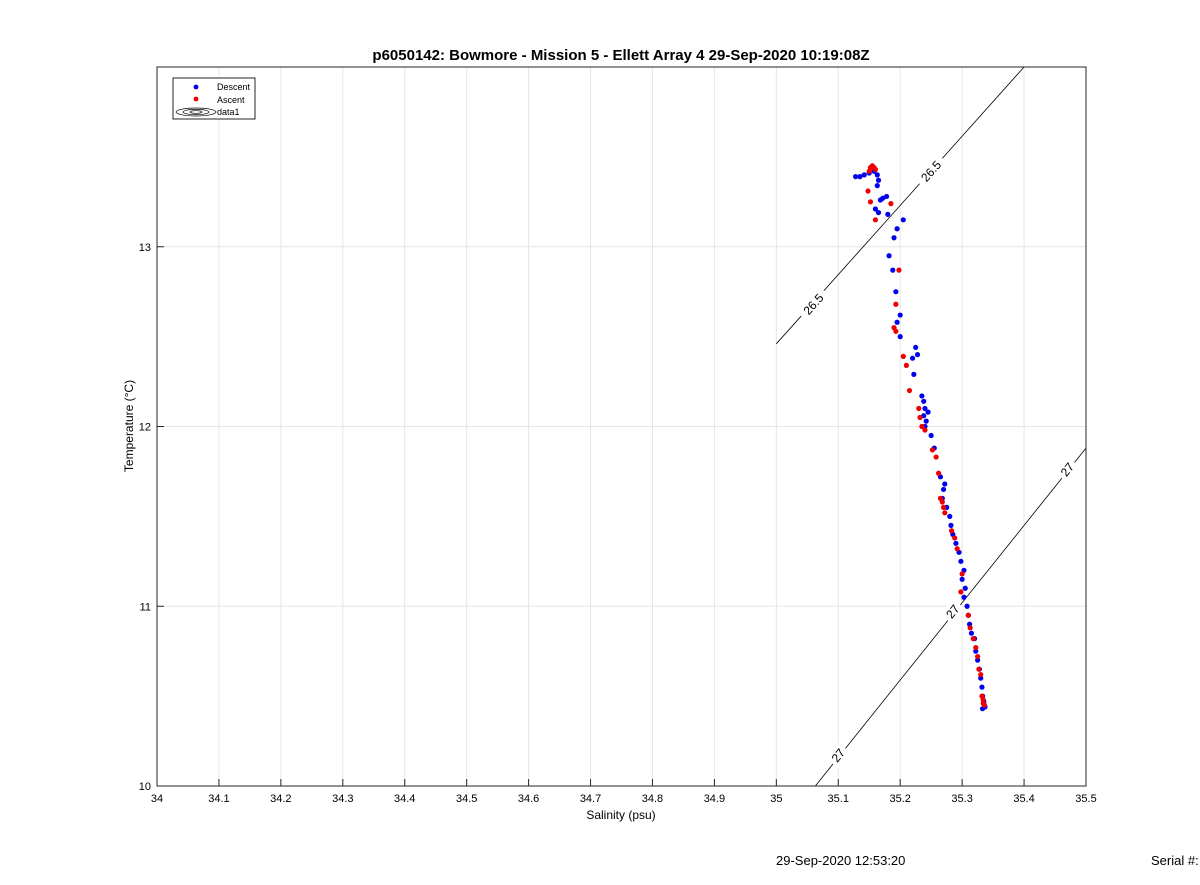 This screenshot has width=1200, height=885. What do you see at coordinates (404, 799) in the screenshot?
I see `x-tick-label: 34.4` at bounding box center [404, 799].